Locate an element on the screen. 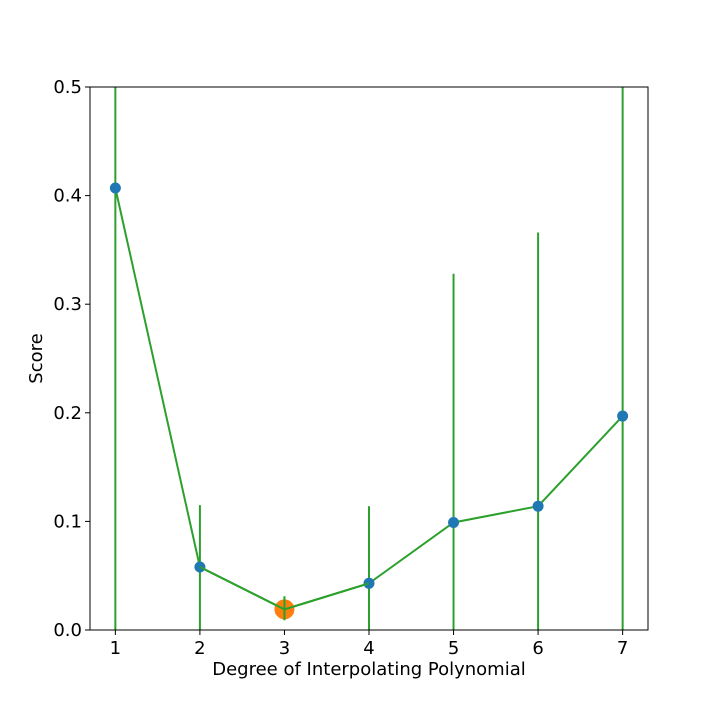 The width and height of the screenshot is (720, 720). x-axis: 1 2 3 4 5 6 7 is located at coordinates (369, 644).